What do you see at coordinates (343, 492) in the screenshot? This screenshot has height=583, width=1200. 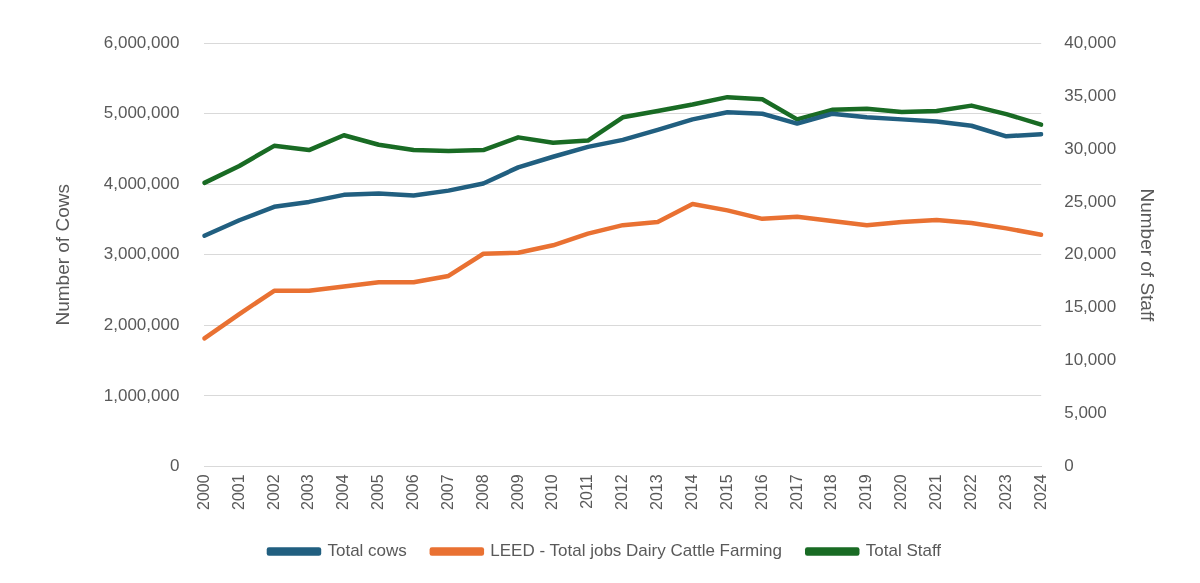 I see `x-tick-label: 2004` at bounding box center [343, 492].